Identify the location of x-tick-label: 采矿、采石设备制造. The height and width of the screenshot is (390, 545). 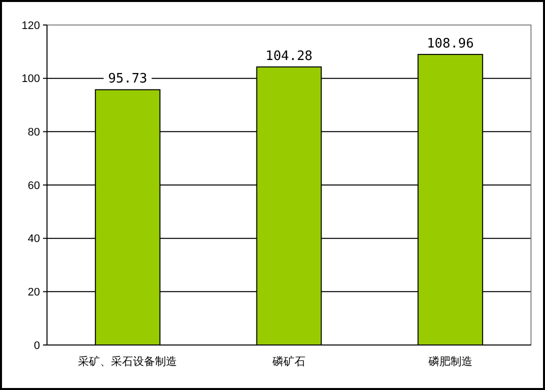
(128, 361).